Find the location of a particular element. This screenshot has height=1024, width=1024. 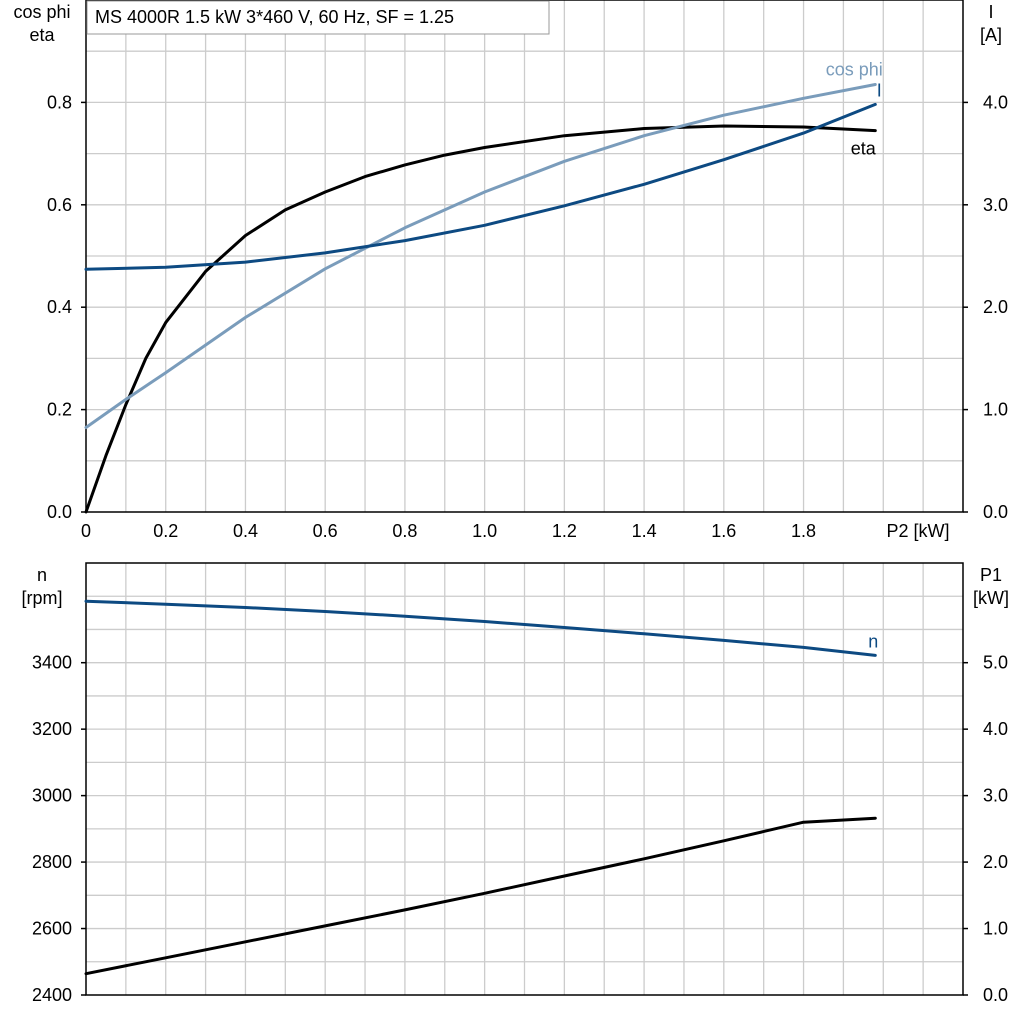

y-left-tick-label: 2600 is located at coordinates (52, 929).